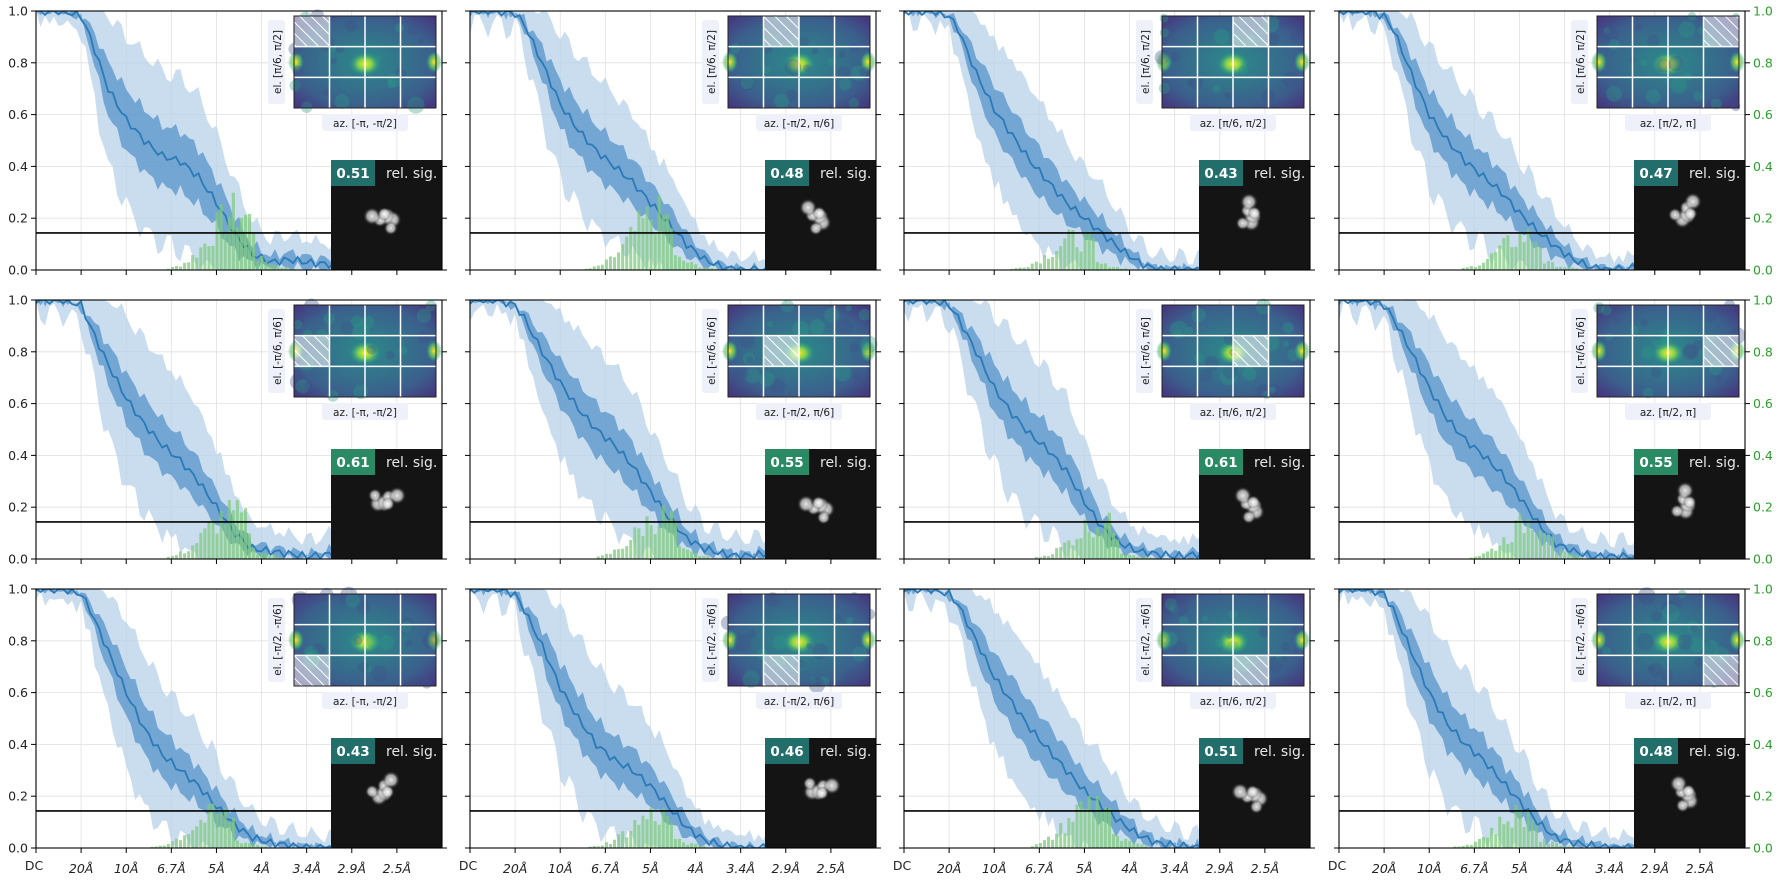 The width and height of the screenshot is (1780, 880). Describe the element at coordinates (740, 868) in the screenshot. I see `x-tick-label: 3.4Å` at that location.